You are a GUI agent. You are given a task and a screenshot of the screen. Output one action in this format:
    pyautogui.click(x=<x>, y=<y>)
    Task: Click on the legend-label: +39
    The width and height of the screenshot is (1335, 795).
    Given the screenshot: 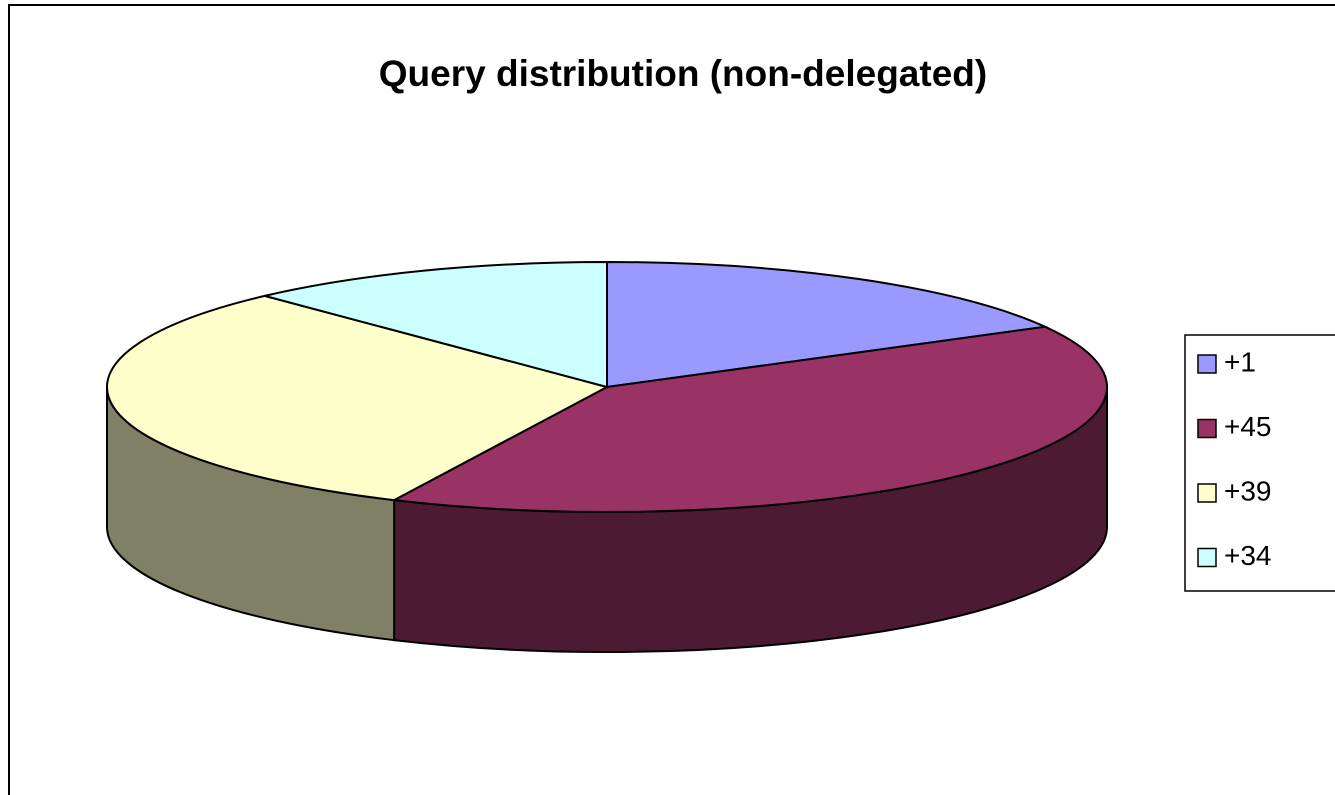 What is the action you would take?
    pyautogui.click(x=1248, y=490)
    